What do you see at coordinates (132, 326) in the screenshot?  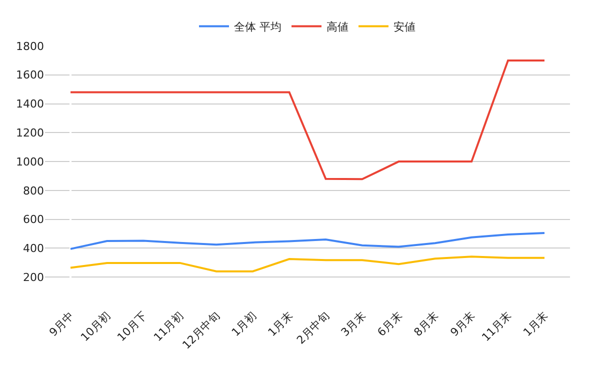 I see `x-tick-label: 10月下` at bounding box center [132, 326].